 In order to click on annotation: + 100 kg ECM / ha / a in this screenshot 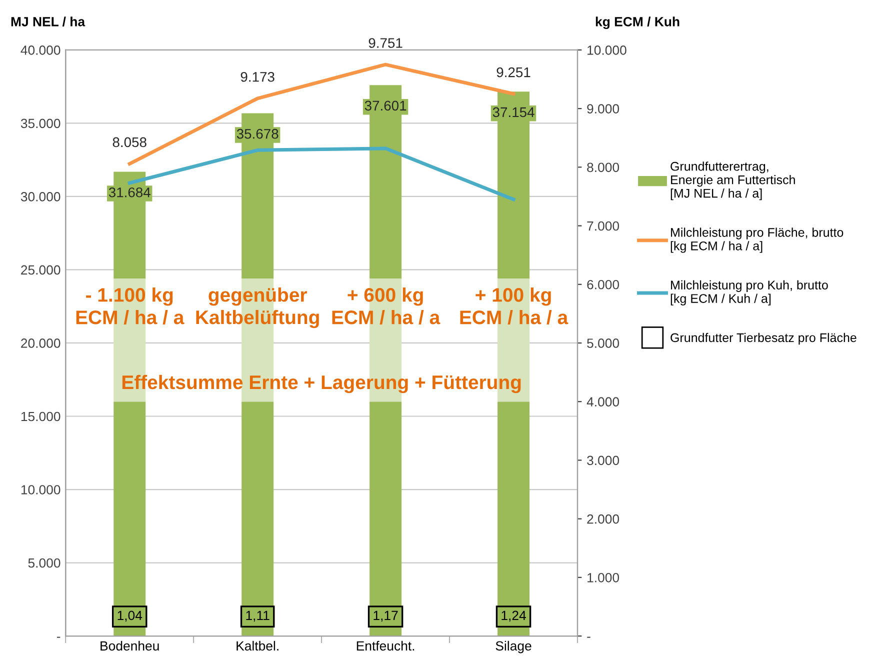, I will do `click(514, 306)`.